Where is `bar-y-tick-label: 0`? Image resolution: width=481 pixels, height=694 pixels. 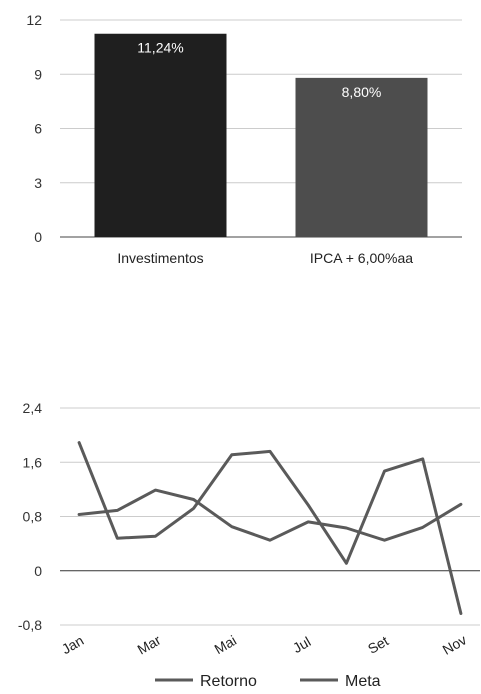
bar-y-tick-label: 0 is located at coordinates (38, 237).